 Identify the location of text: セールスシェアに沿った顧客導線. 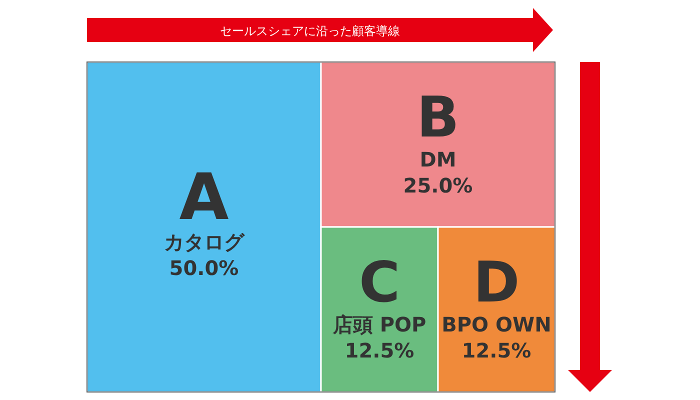
(310, 31).